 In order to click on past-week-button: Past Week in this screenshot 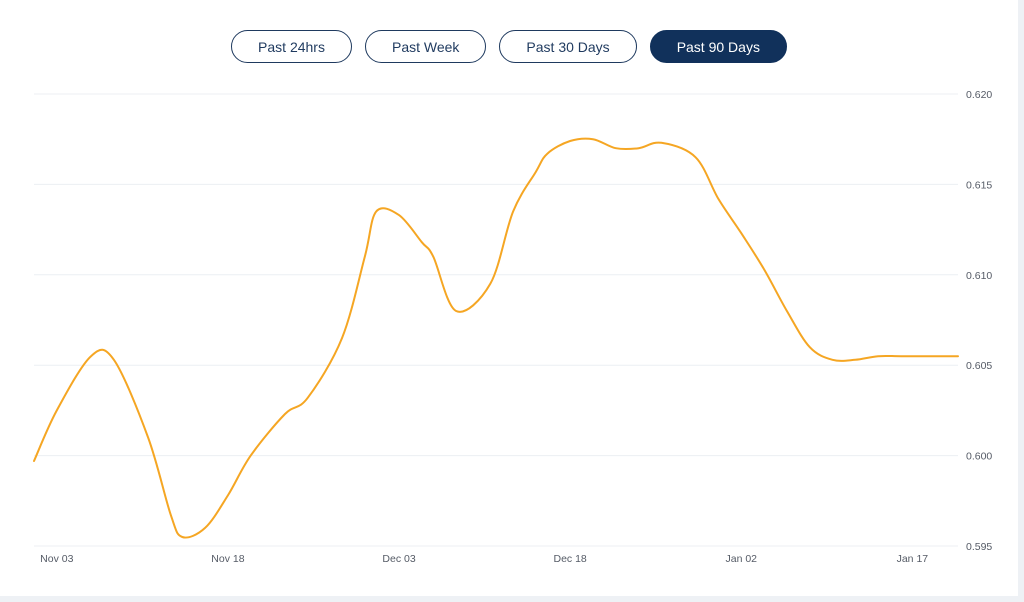, I will do `click(425, 46)`.